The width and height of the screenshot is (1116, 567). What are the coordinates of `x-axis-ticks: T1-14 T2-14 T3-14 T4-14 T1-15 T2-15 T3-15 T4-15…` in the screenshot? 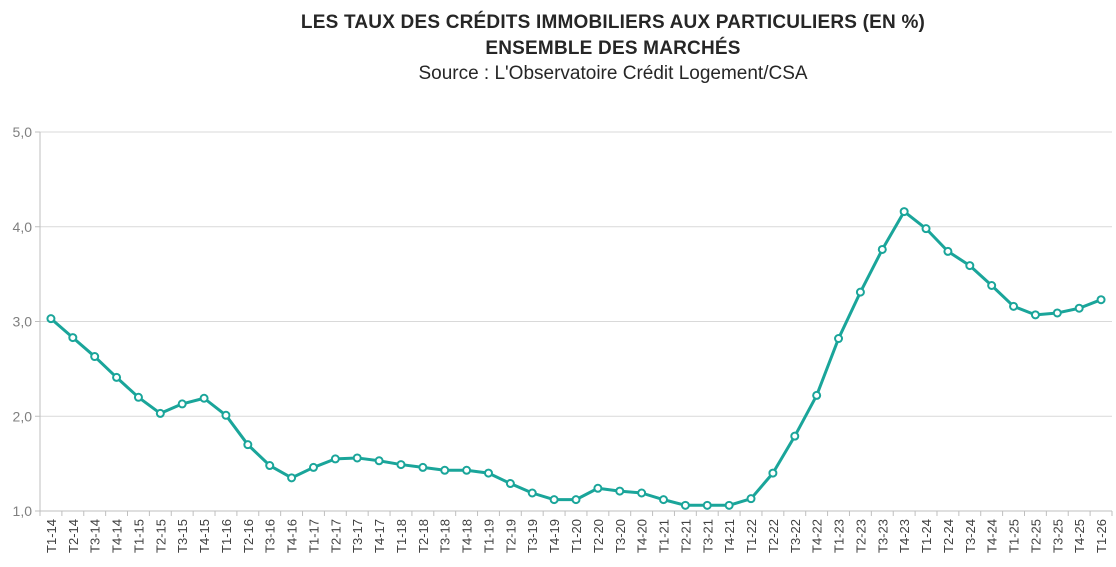 It's located at (576, 536).